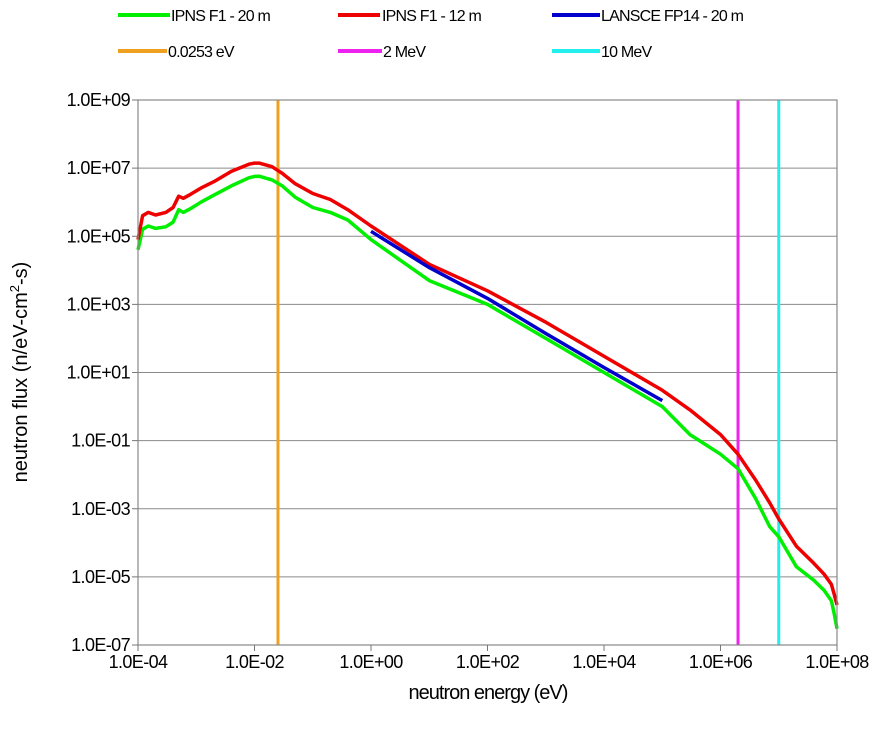  What do you see at coordinates (21, 387) in the screenshot?
I see `y-axis-title-main: neutron flux (n/eV-cm` at bounding box center [21, 387].